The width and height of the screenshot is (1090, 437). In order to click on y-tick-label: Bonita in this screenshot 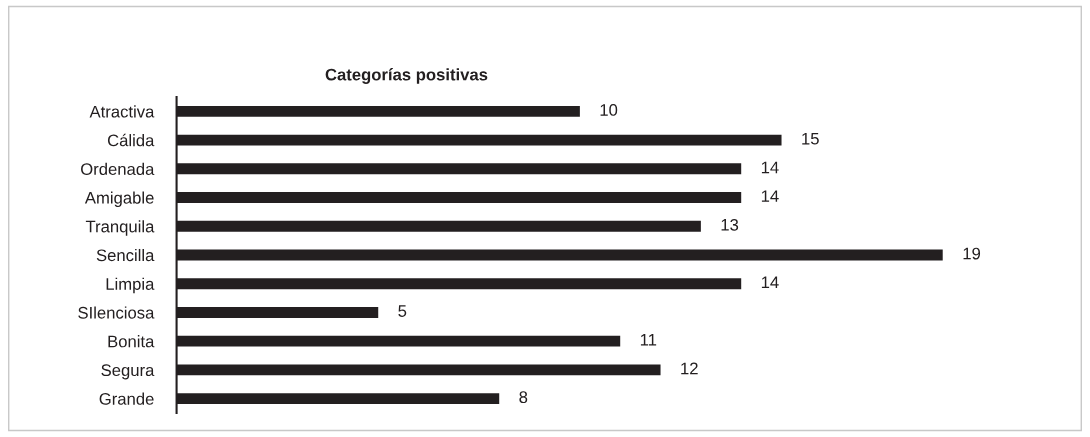, I will do `click(131, 341)`.